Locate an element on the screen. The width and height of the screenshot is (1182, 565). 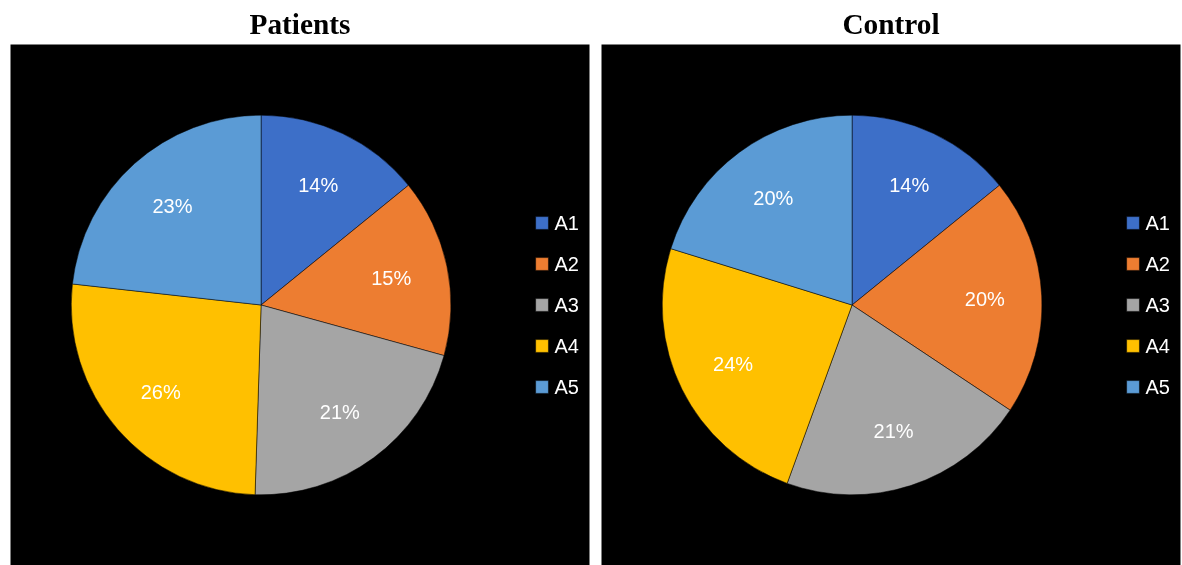
chart-title: Patients is located at coordinates (300, 23).